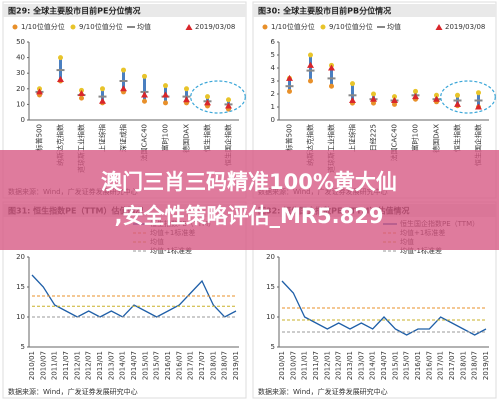 This screenshot has width=499, height=402. Describe the element at coordinates (331, 148) in the screenshot. I see `x-tick-label: 道琼斯工业指数` at that location.